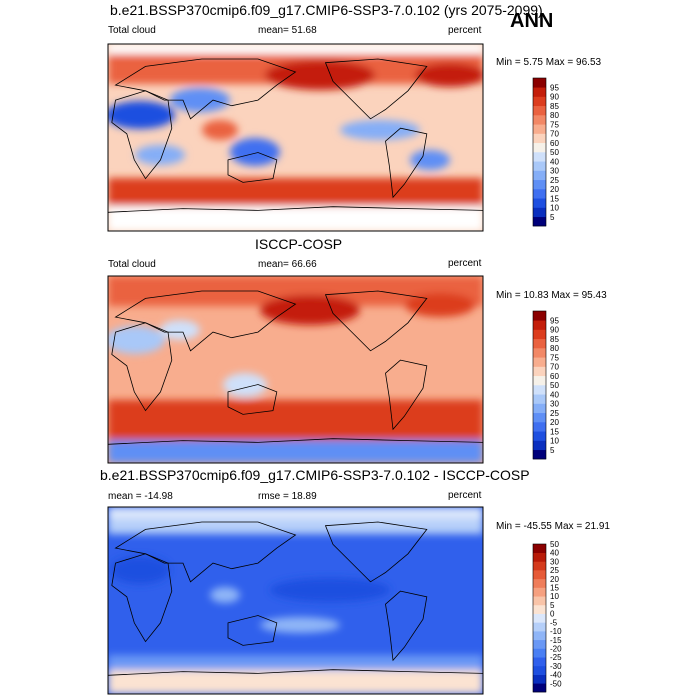 The image size is (700, 700). Describe the element at coordinates (554, 376) in the screenshot. I see `colorbar2-tick-label: 60` at that location.